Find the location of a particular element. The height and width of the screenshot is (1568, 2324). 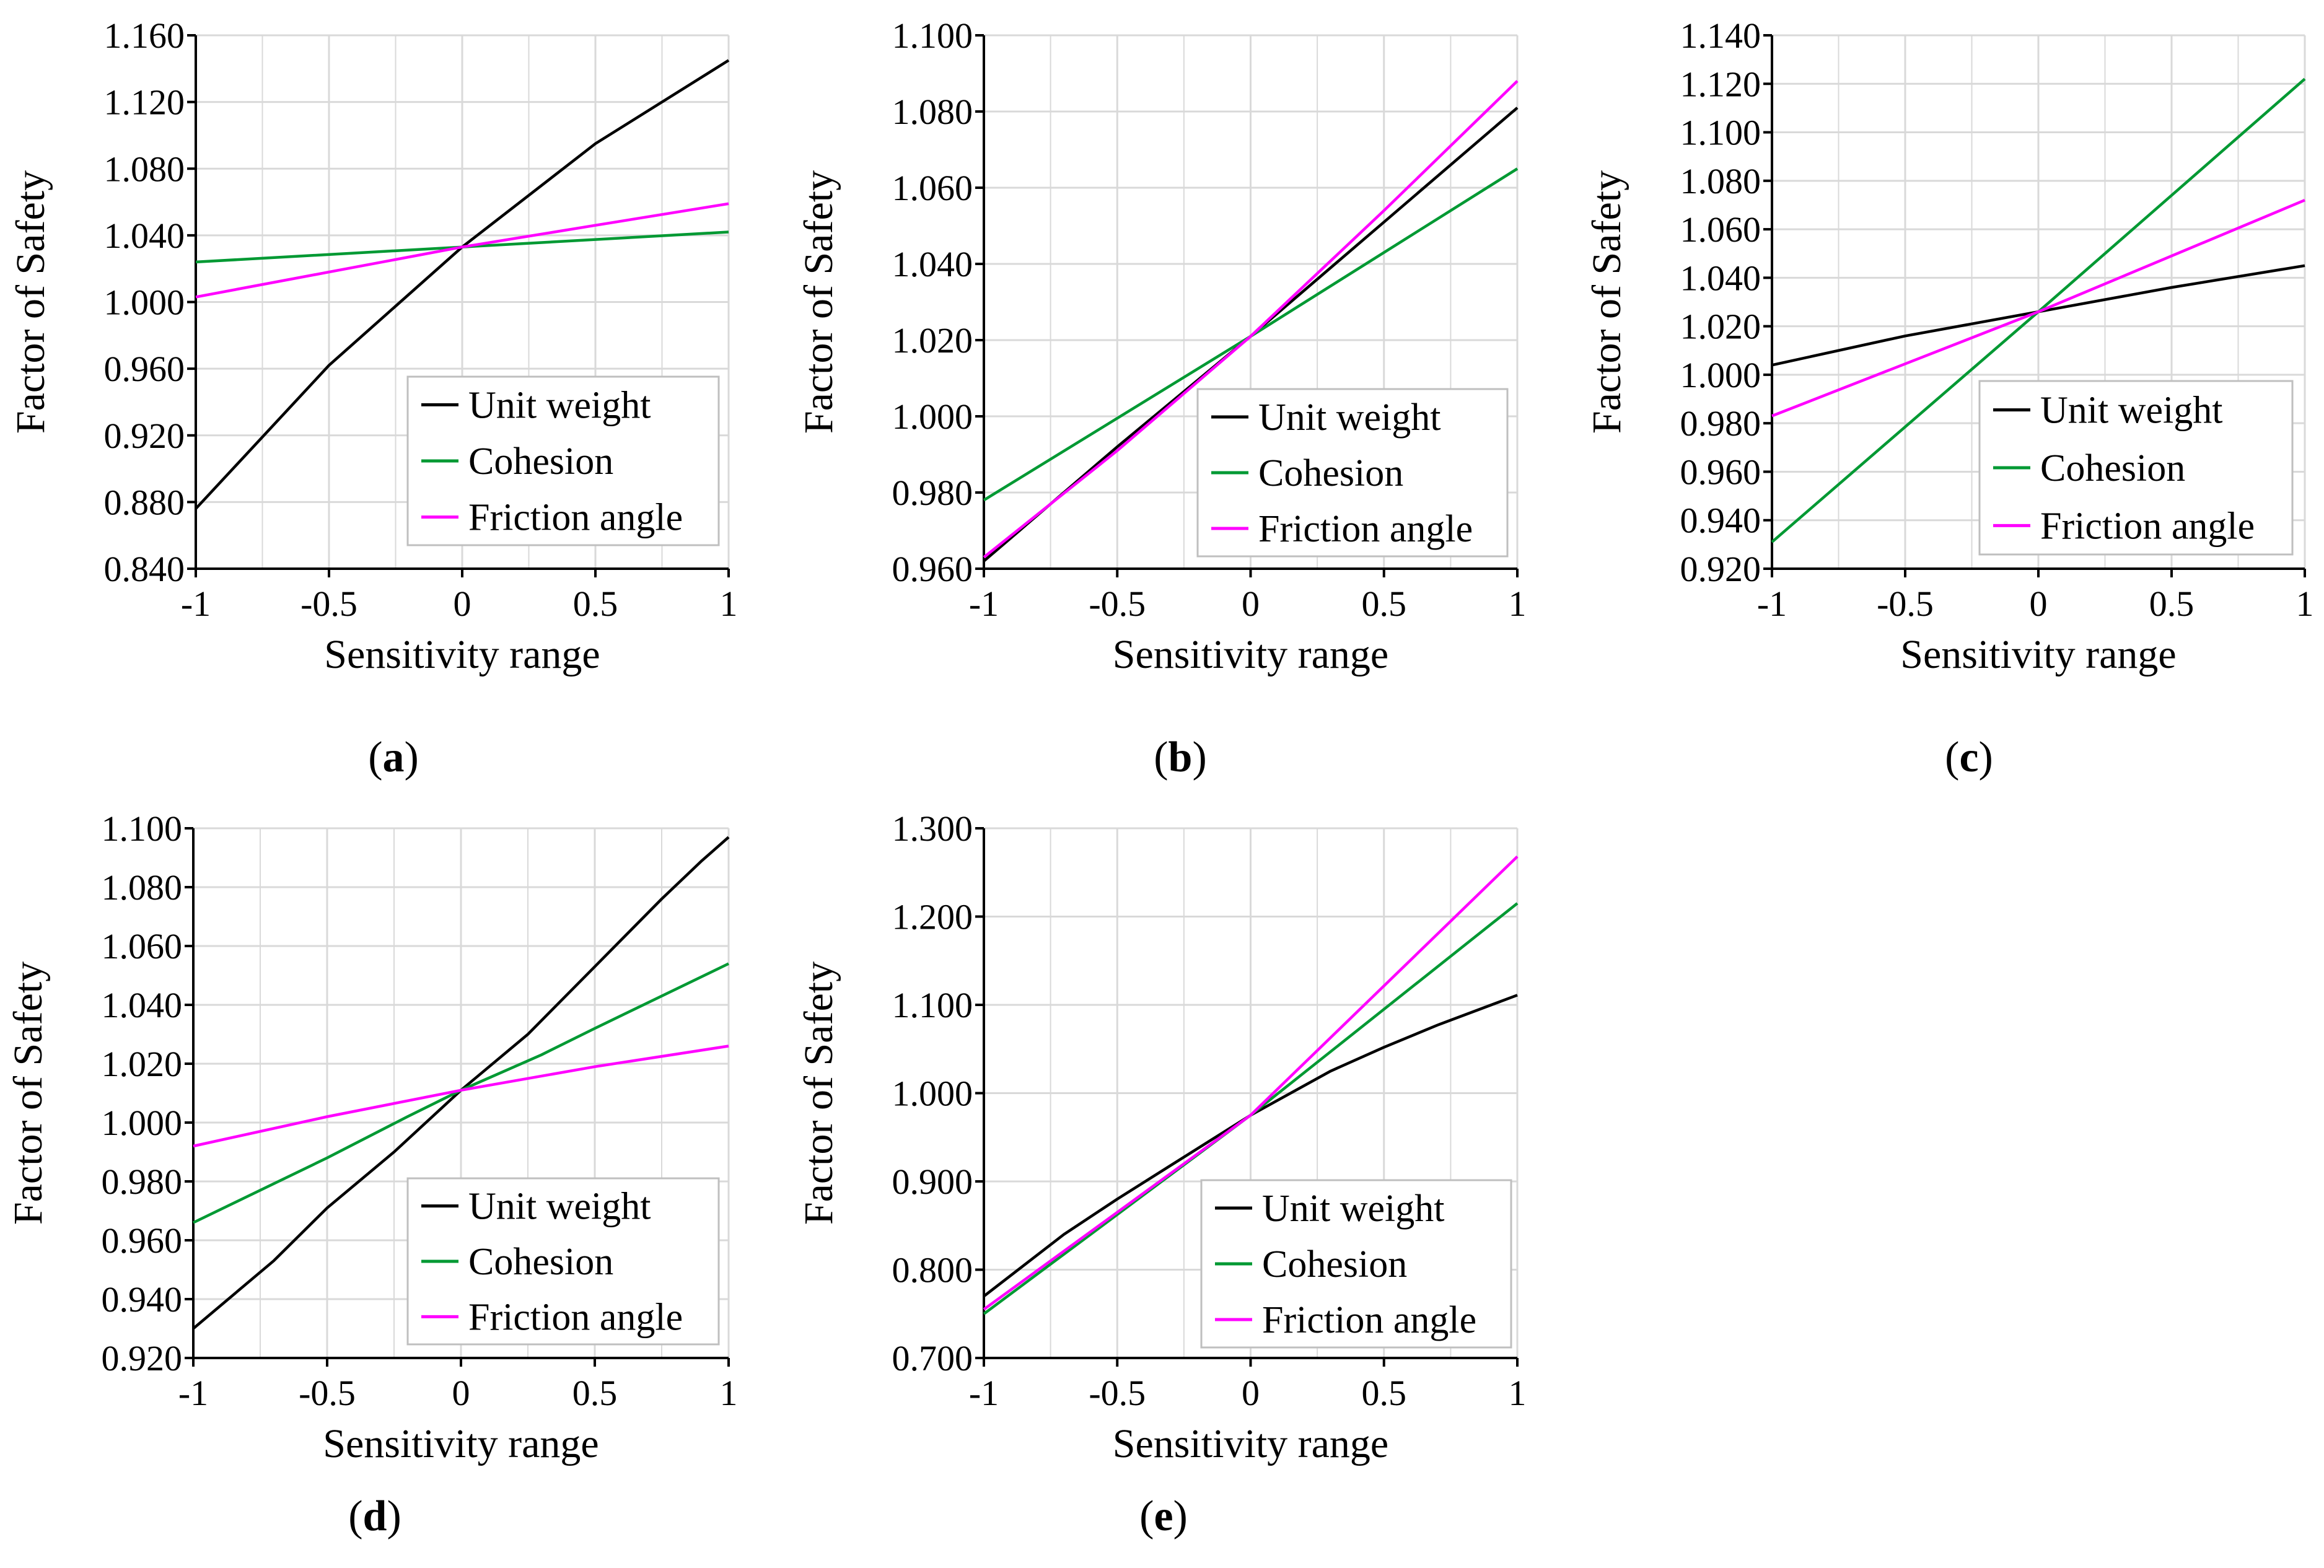

panel-label: (e) is located at coordinates (1163, 1516).